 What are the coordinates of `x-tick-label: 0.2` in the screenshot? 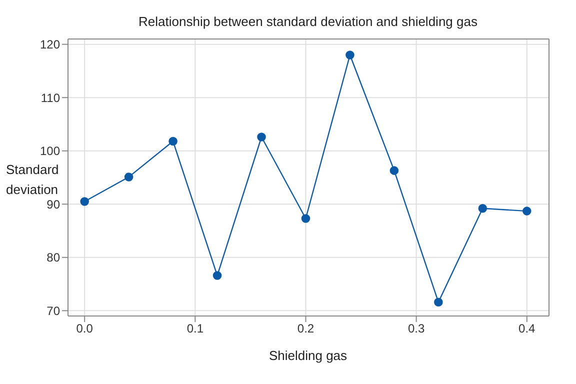 It's located at (305, 329).